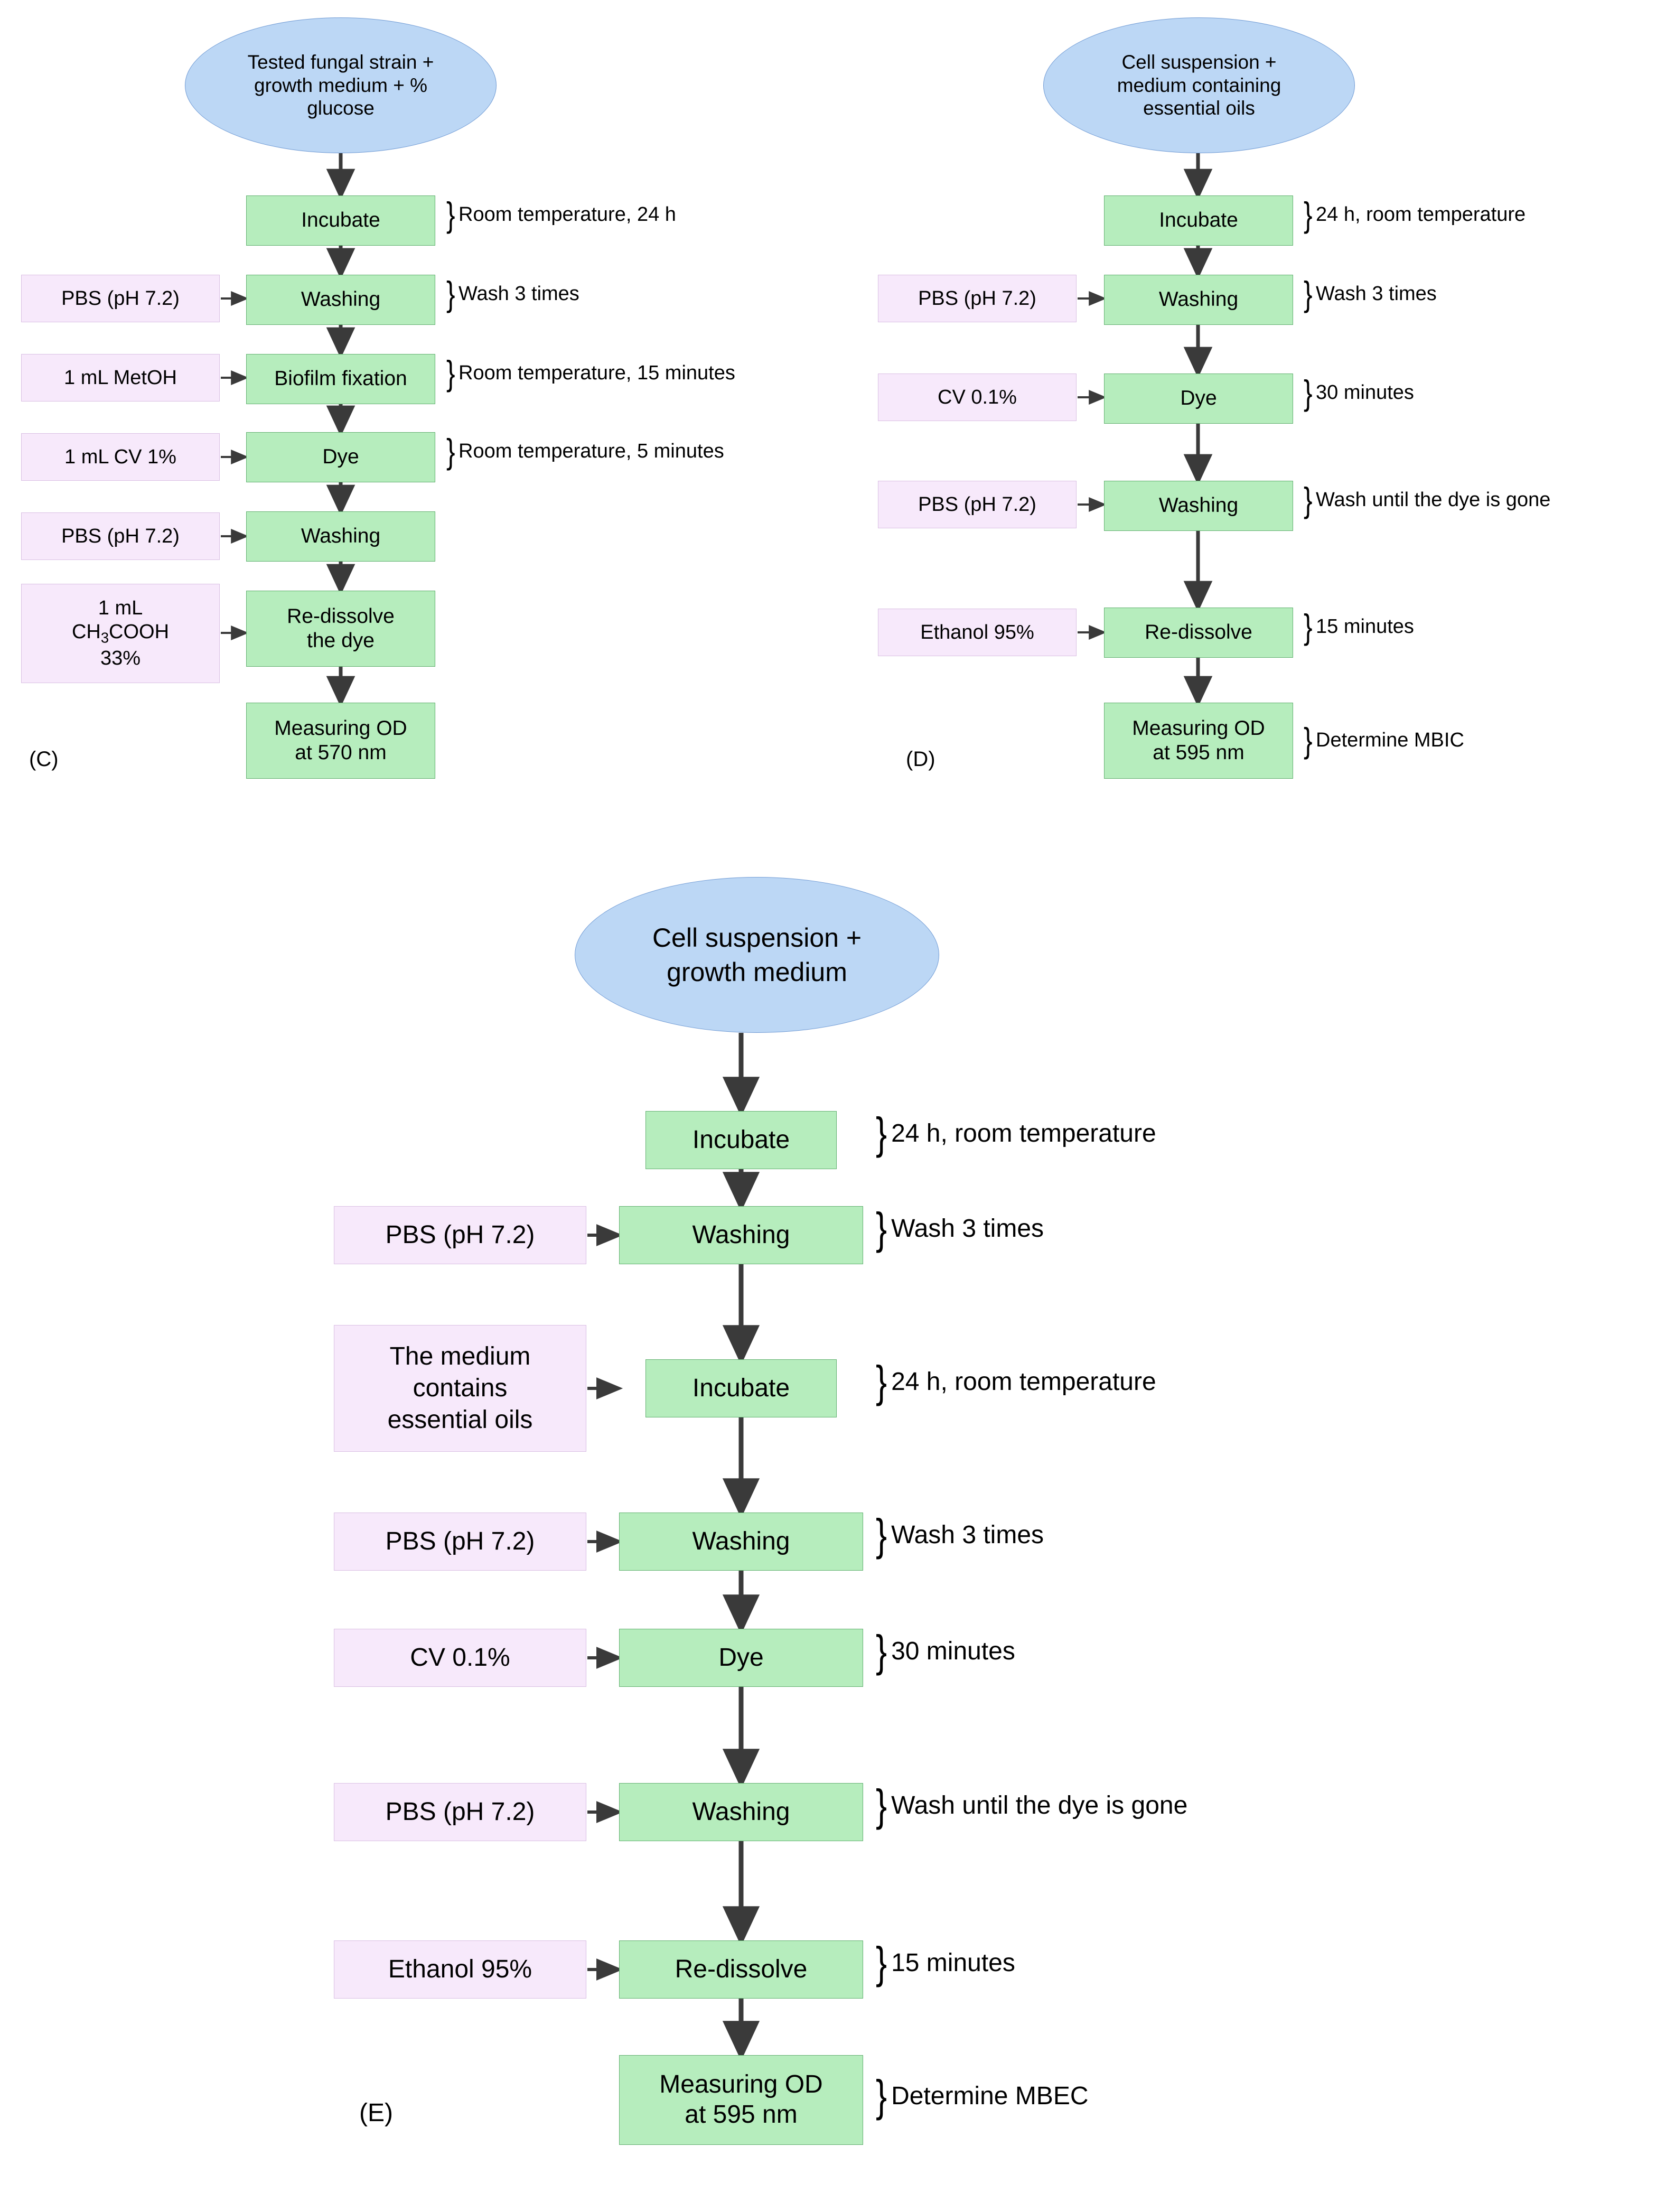 This screenshot has width=1675, height=2212. I want to click on panel-c-reagent-ch3cooh-line2: CH3COOH, so click(121, 633).